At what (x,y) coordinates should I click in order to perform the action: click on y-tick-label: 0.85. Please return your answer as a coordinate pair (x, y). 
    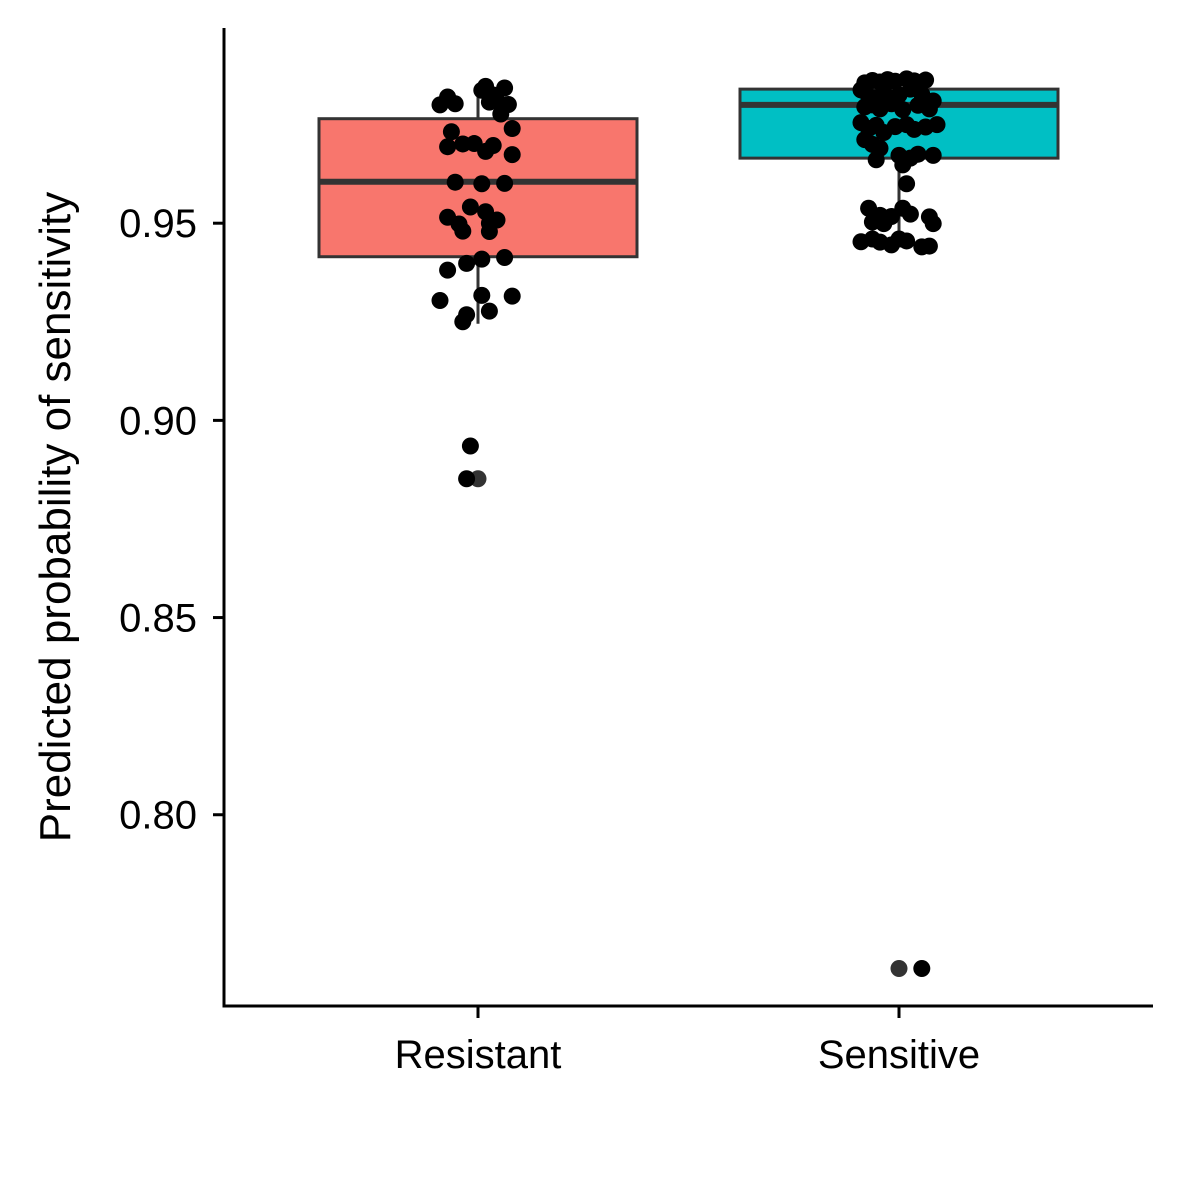
    Looking at the image, I should click on (158, 619).